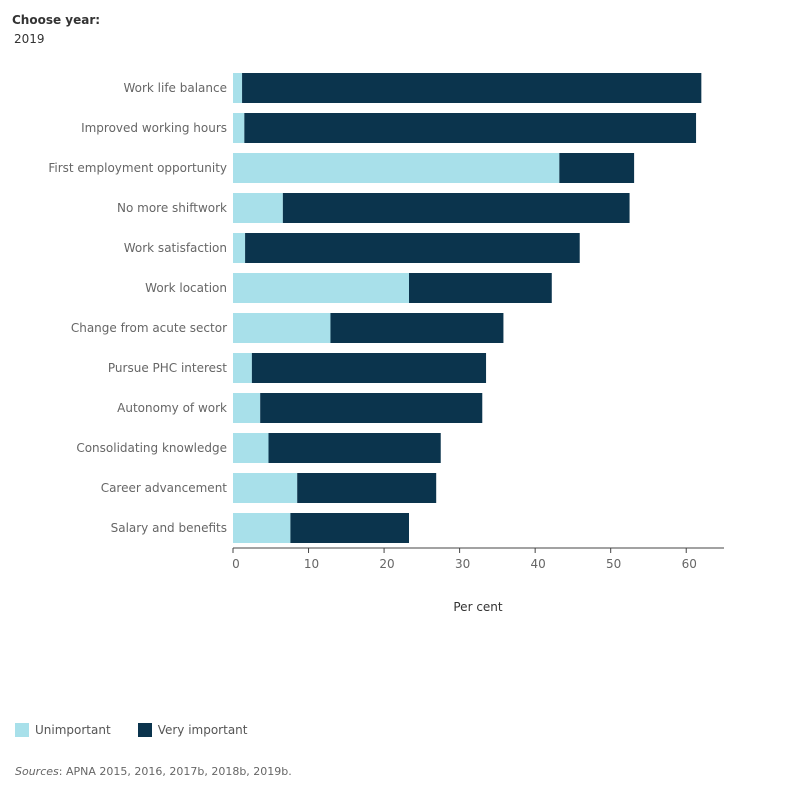 The width and height of the screenshot is (800, 800). Describe the element at coordinates (478, 607) in the screenshot. I see `x-axis-title: Per cent` at that location.